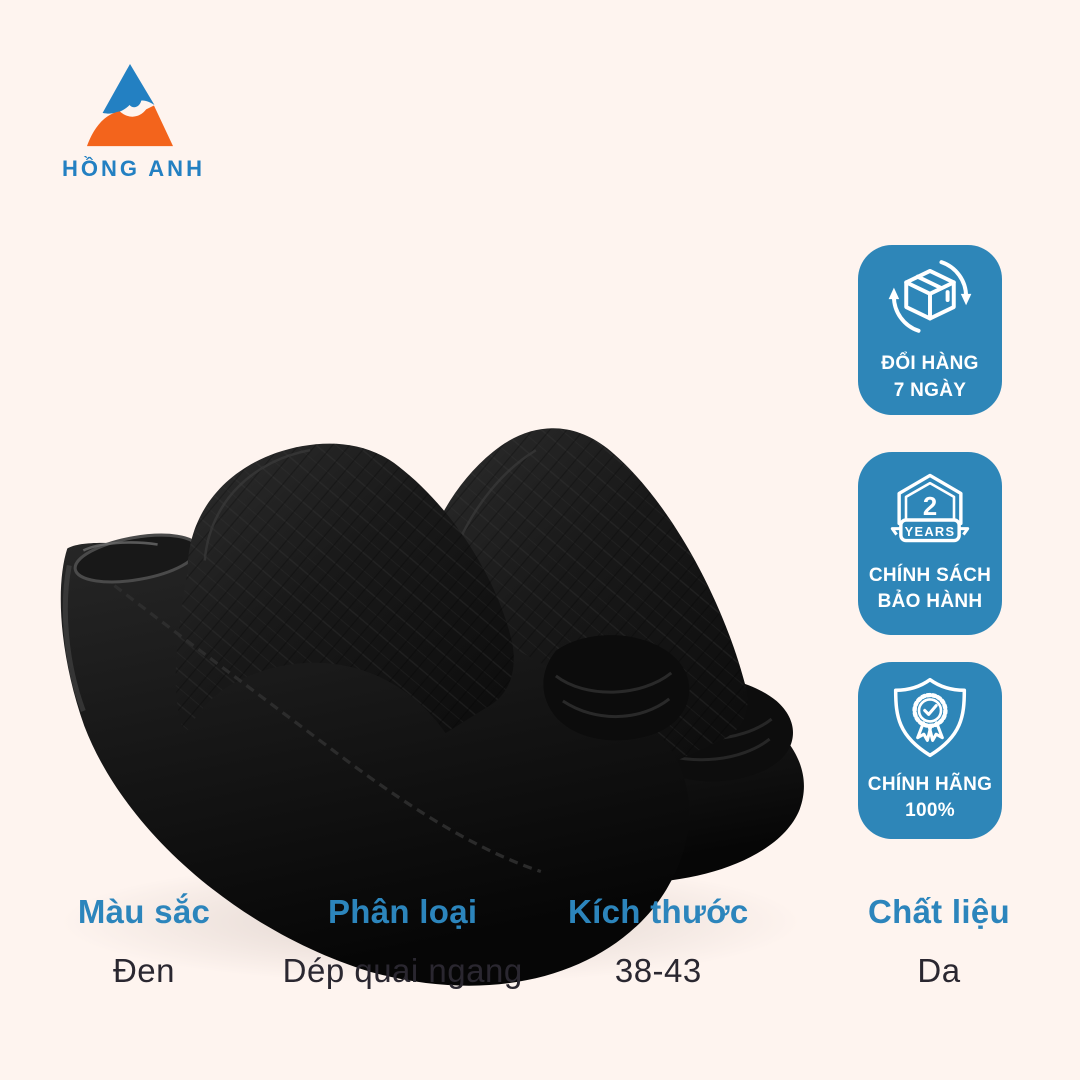 Image resolution: width=1080 pixels, height=1080 pixels. Describe the element at coordinates (930, 364) in the screenshot. I see `badge-line: ĐỔI HÀNG` at that location.